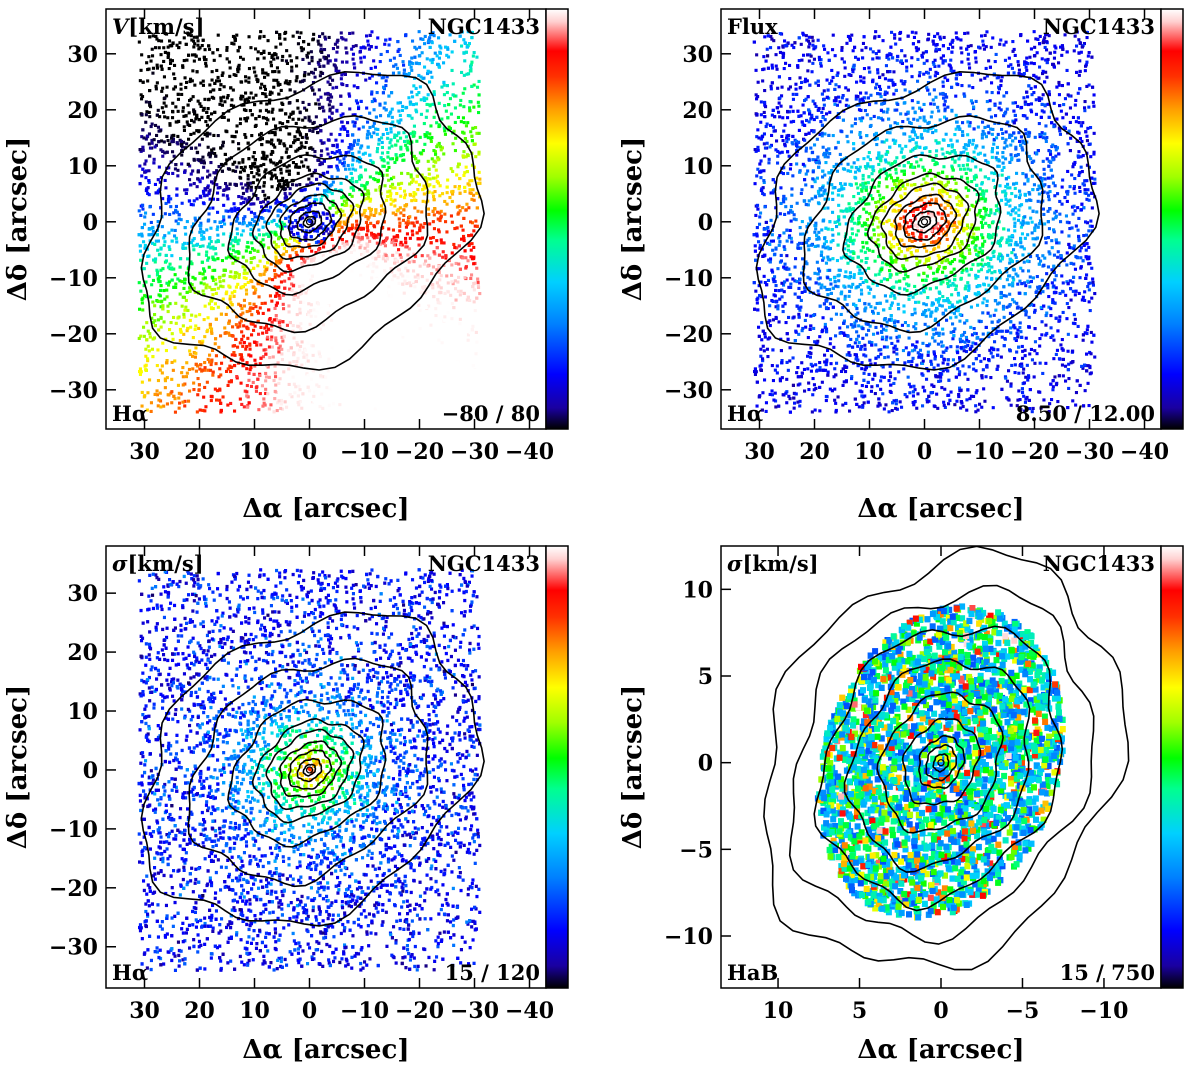 Image resolution: width=1200 pixels, height=1068 pixels. I want to click on velocity-title-symbol: V, so click(121, 26).